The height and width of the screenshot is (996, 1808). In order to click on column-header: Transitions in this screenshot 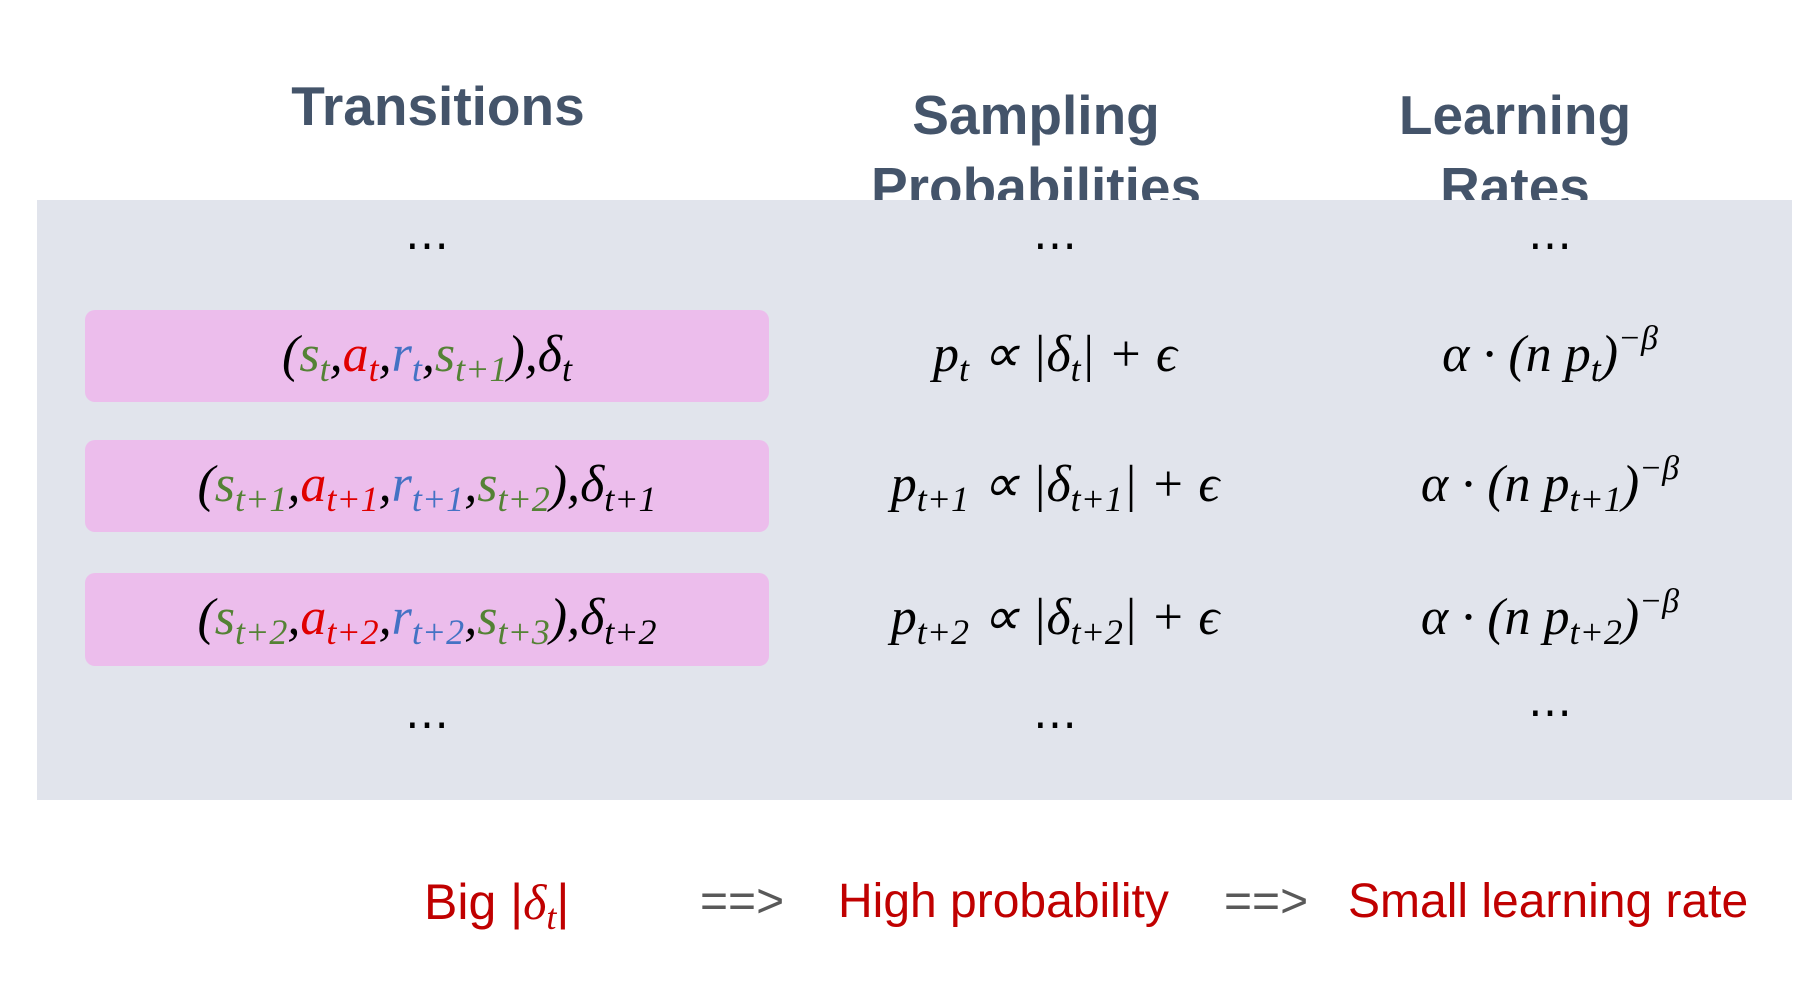, I will do `click(438, 106)`.